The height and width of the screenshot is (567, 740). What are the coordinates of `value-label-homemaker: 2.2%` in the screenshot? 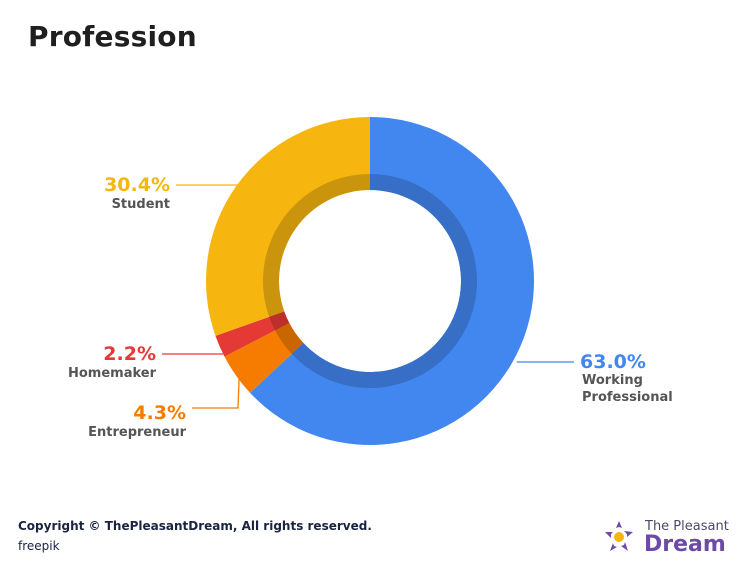 It's located at (129, 354).